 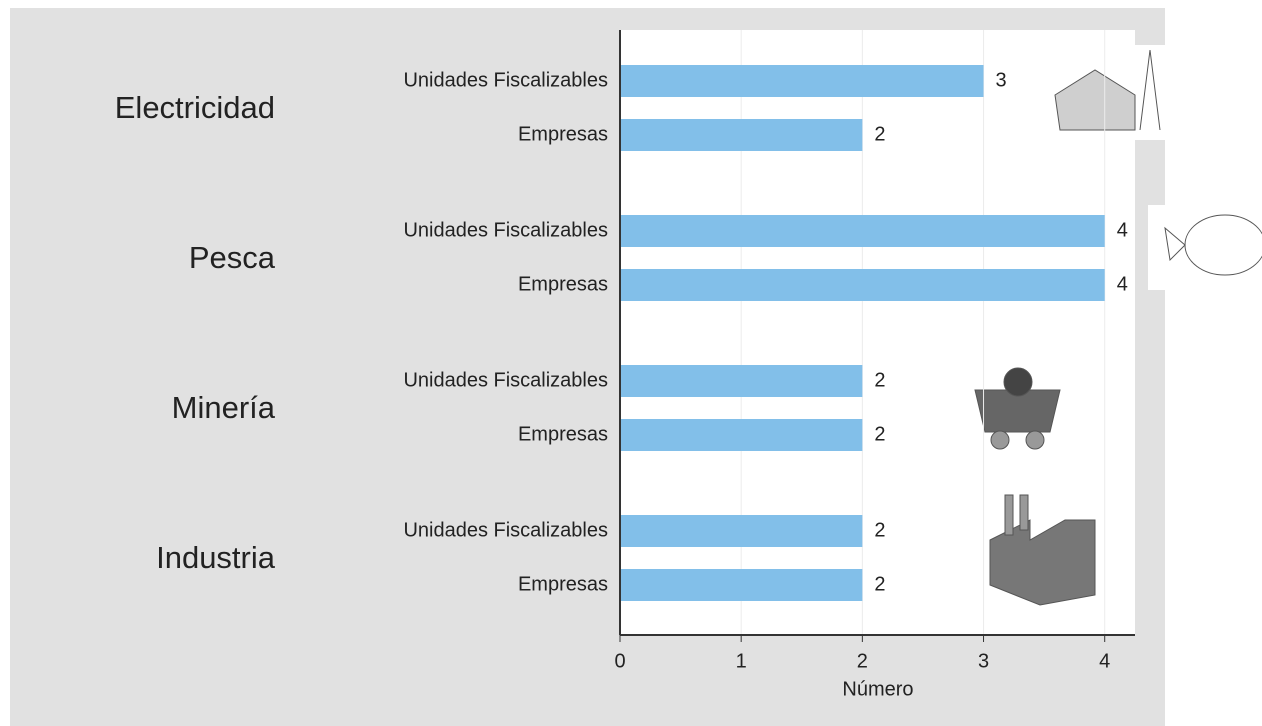 I want to click on x-tick-label: 2, so click(x=862, y=661).